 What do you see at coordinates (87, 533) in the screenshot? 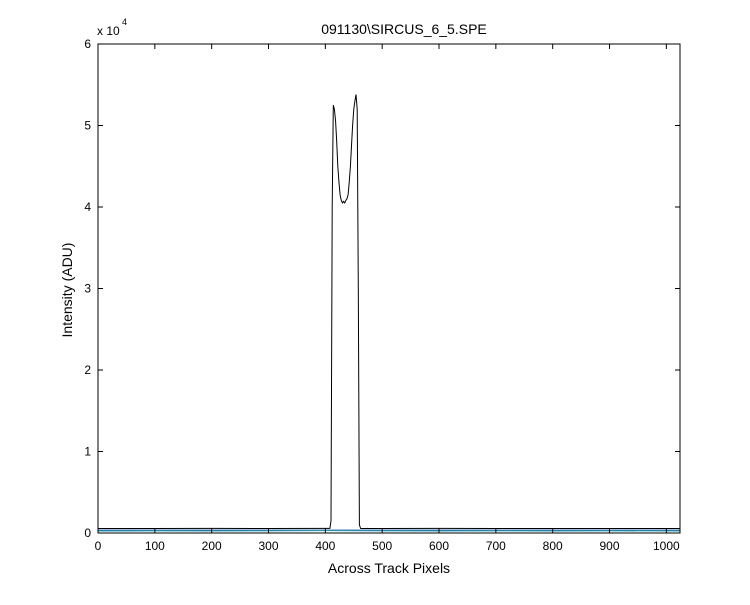
I see `y-tick-label-0: 0` at bounding box center [87, 533].